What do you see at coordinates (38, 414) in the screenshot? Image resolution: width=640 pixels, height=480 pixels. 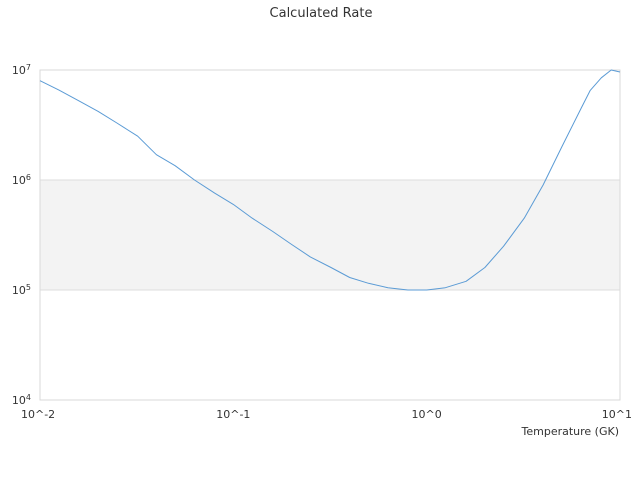 I see `x-tick-label: 10^-2` at bounding box center [38, 414].